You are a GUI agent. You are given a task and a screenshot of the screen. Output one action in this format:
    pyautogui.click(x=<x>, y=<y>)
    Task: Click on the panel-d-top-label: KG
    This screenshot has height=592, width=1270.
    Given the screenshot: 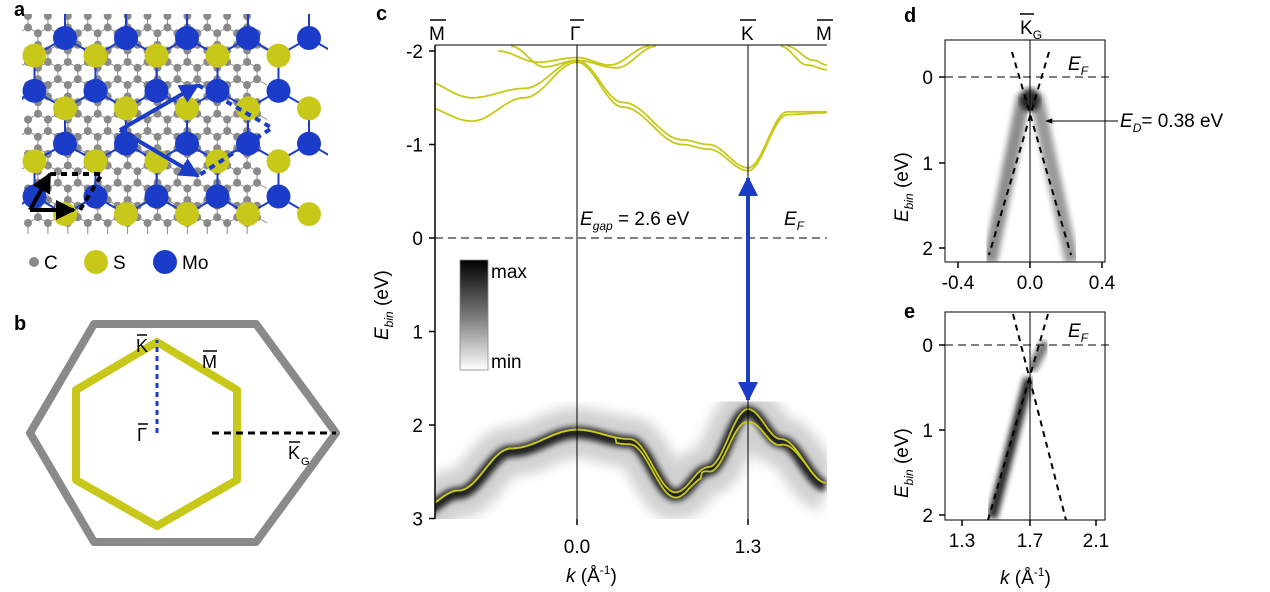 What is the action you would take?
    pyautogui.click(x=1031, y=30)
    